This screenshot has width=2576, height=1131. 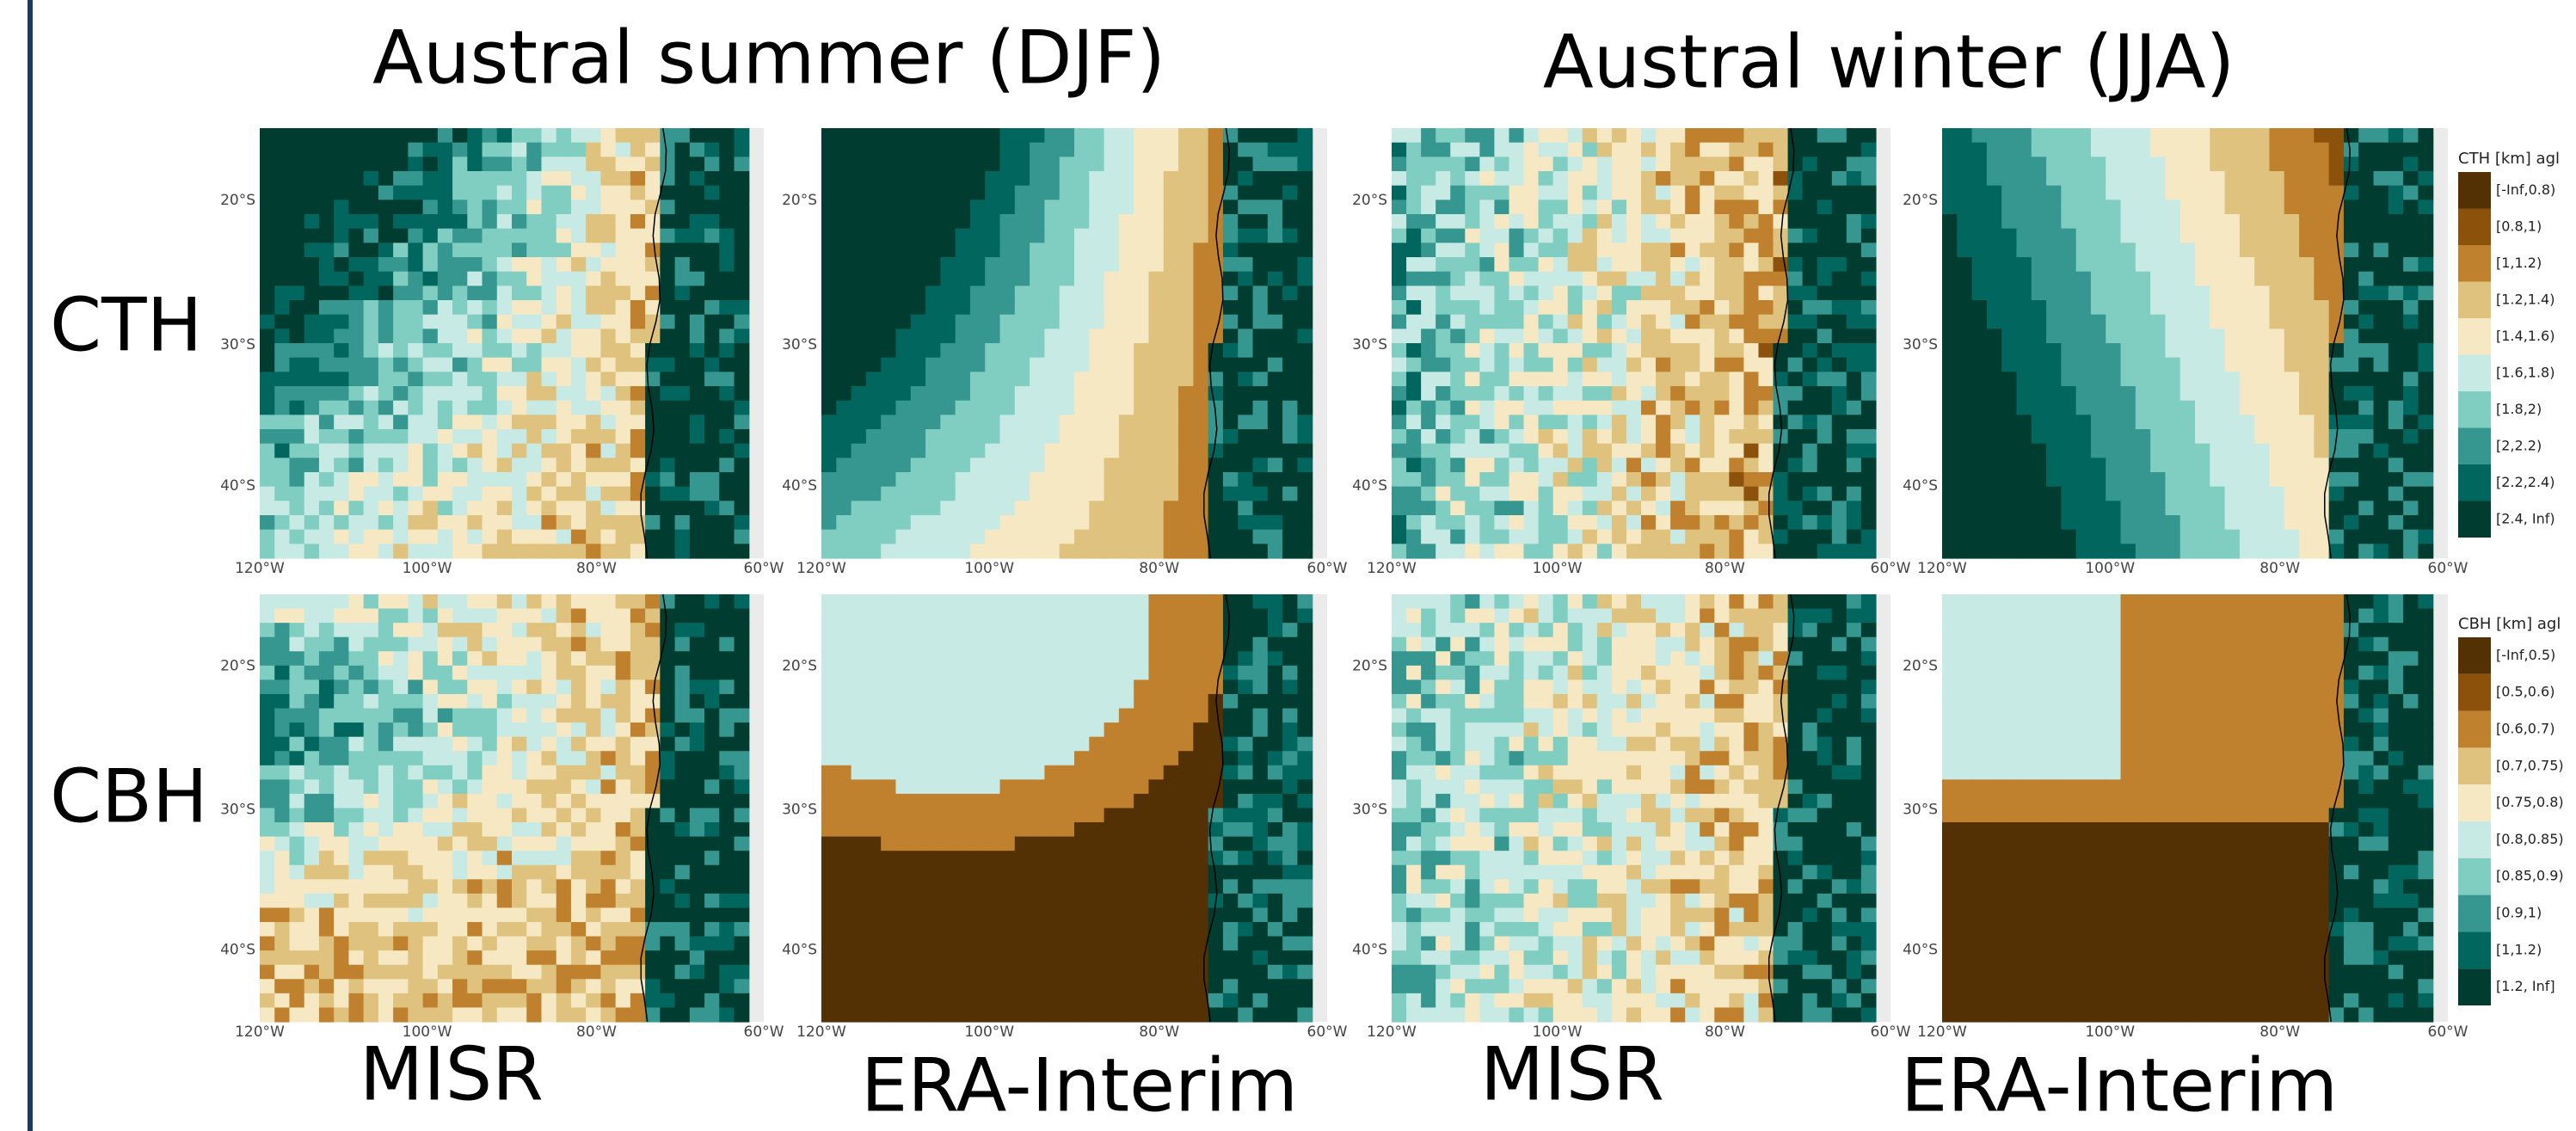 What do you see at coordinates (237, 344) in the screenshot?
I see `lat-tick-label: 30°S` at bounding box center [237, 344].